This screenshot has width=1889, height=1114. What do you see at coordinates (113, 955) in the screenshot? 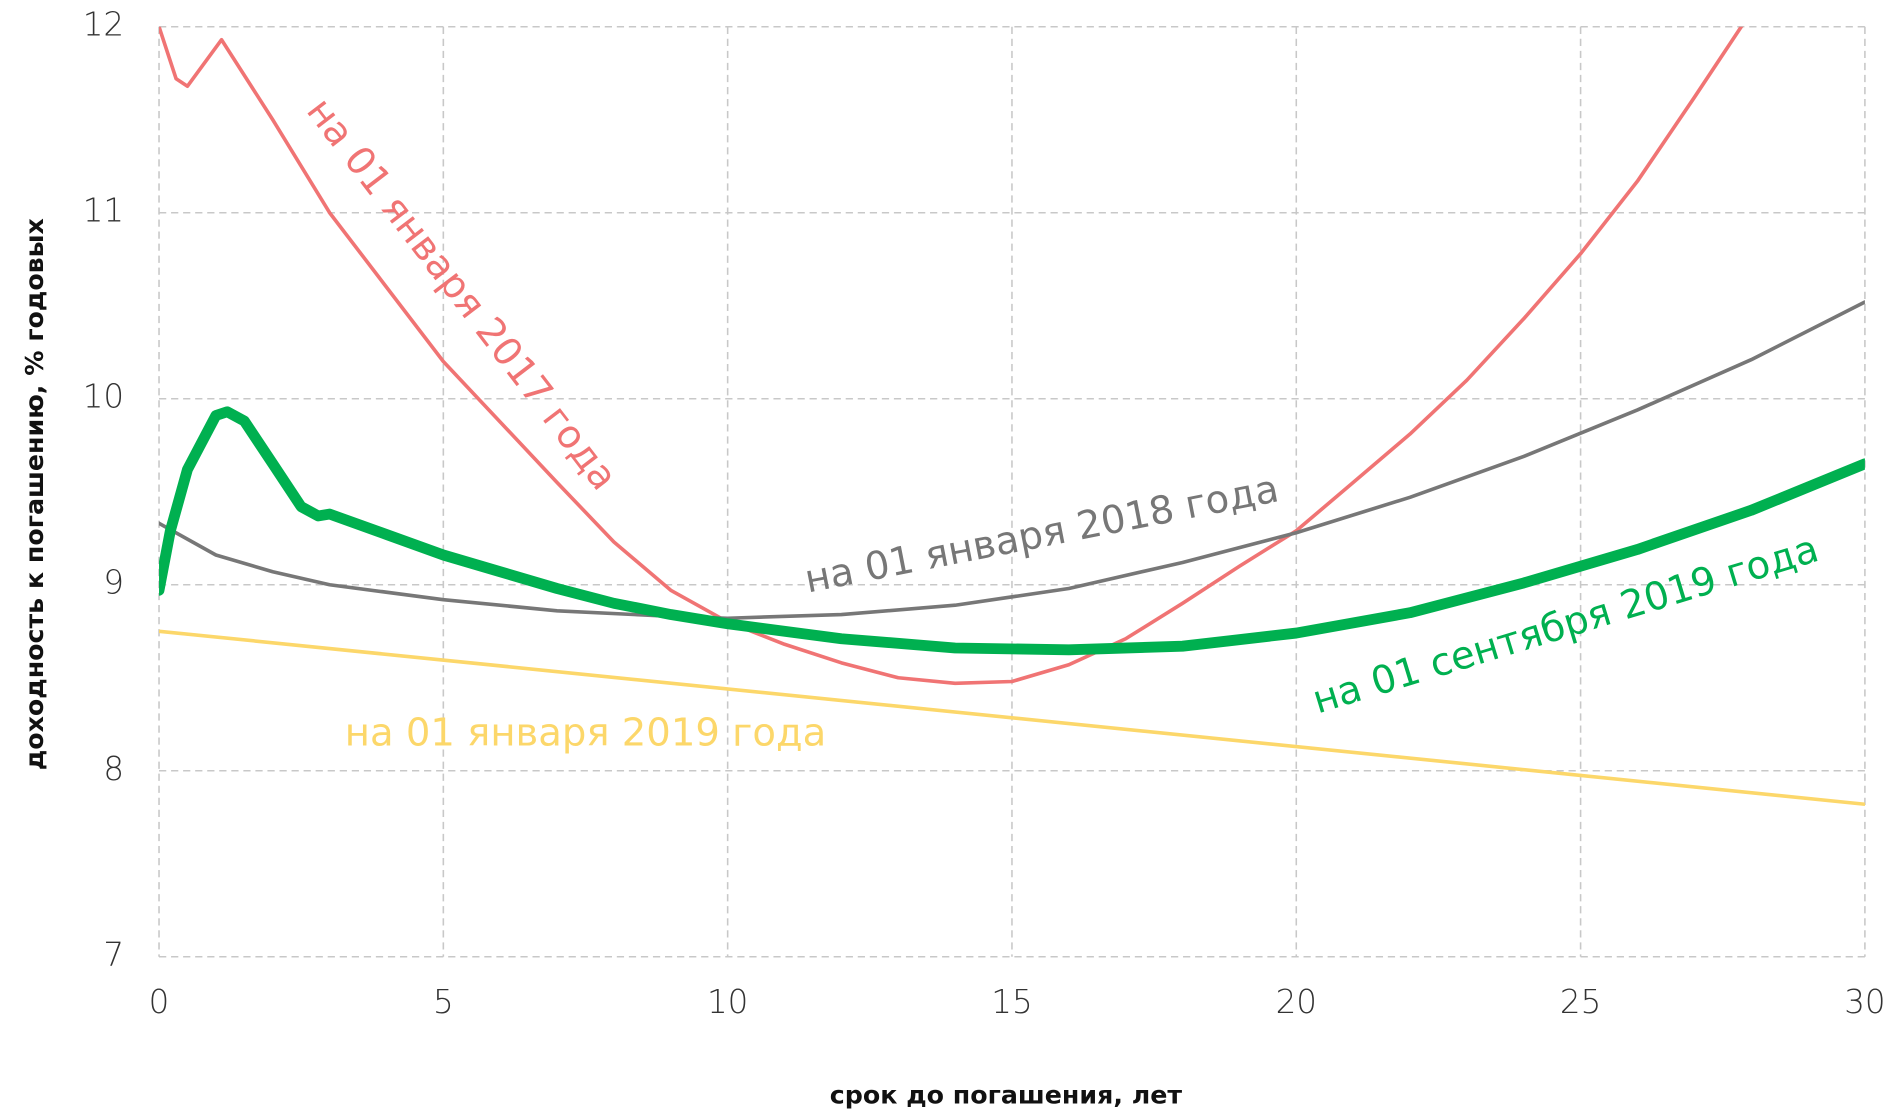
I see `y-tick-label: 7` at bounding box center [113, 955].